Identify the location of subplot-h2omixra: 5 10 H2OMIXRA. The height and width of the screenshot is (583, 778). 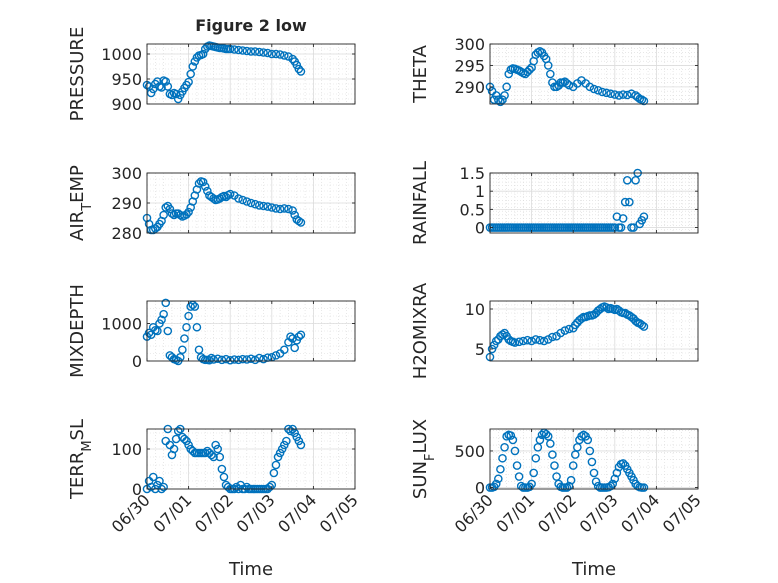
(554, 330).